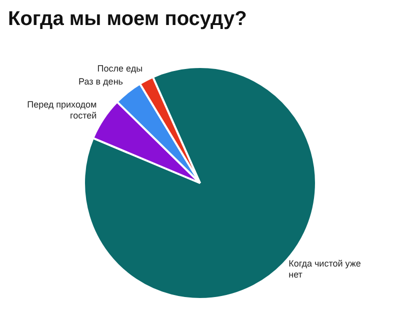  What do you see at coordinates (128, 19) in the screenshot?
I see `chart-title: Когда мы моем посуду?` at bounding box center [128, 19].